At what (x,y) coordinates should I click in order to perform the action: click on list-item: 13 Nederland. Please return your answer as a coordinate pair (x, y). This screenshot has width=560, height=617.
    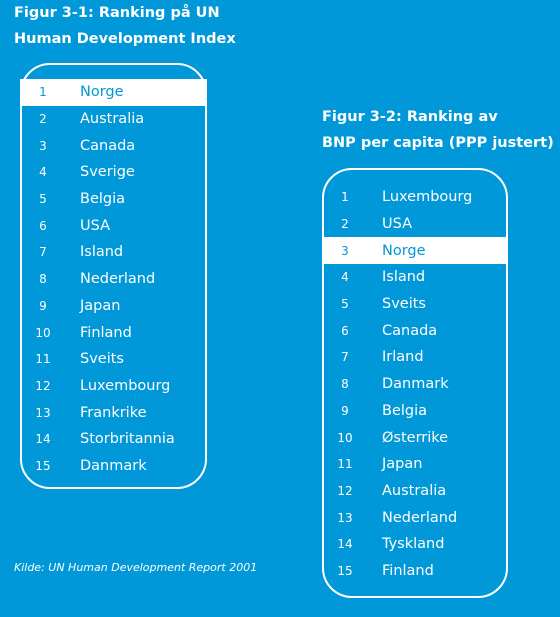
    Looking at the image, I should click on (415, 517).